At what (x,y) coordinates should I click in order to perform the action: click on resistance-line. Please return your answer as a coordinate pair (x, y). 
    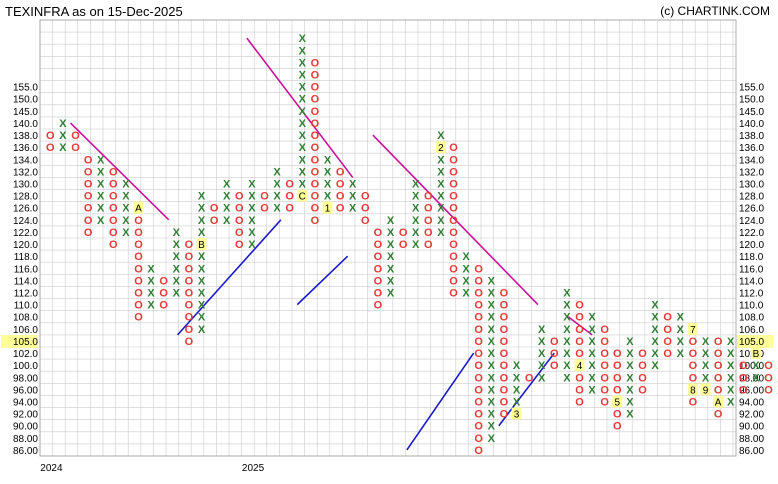
    Looking at the image, I should click on (119, 171).